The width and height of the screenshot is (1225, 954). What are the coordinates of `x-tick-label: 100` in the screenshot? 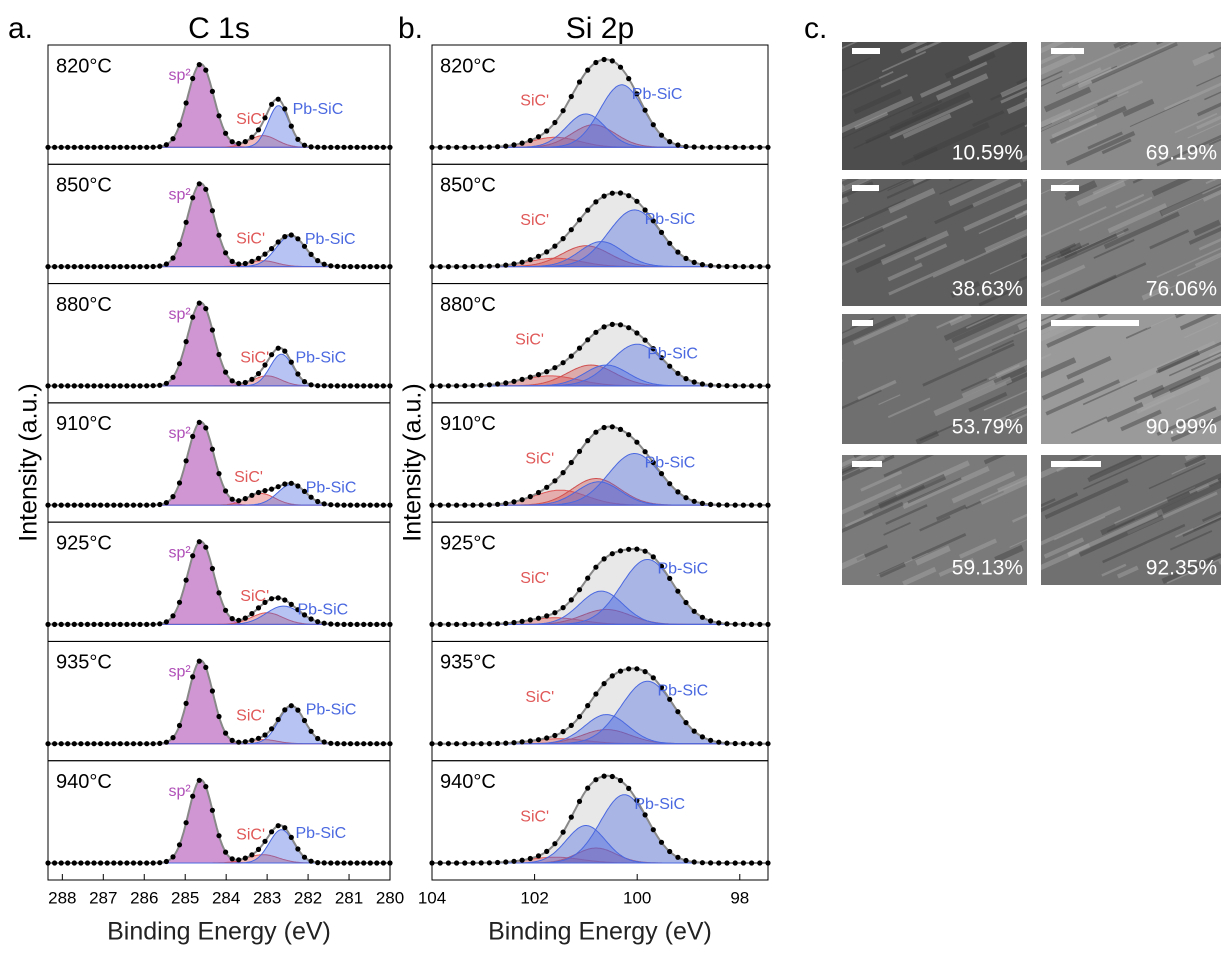 It's located at (637, 897).